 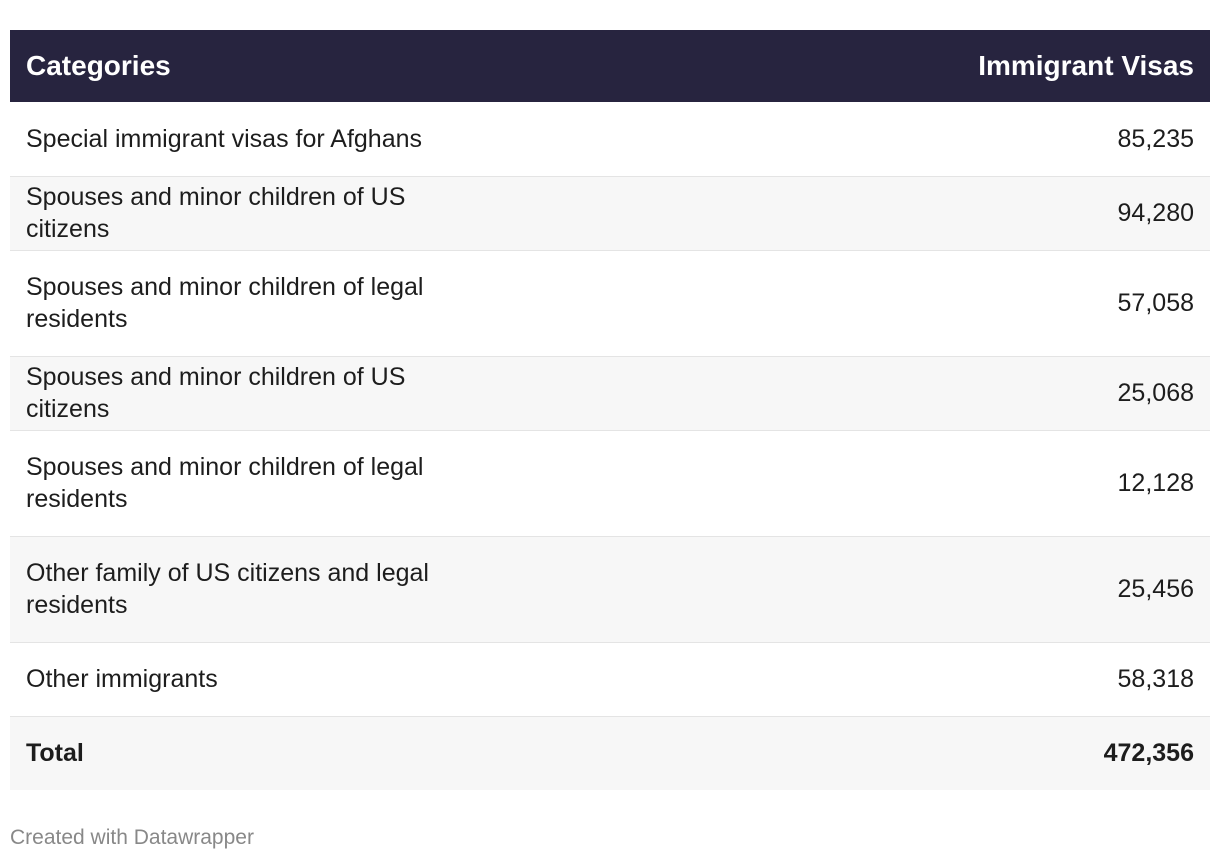 I want to click on value-cell: 94,280, so click(x=1060, y=213).